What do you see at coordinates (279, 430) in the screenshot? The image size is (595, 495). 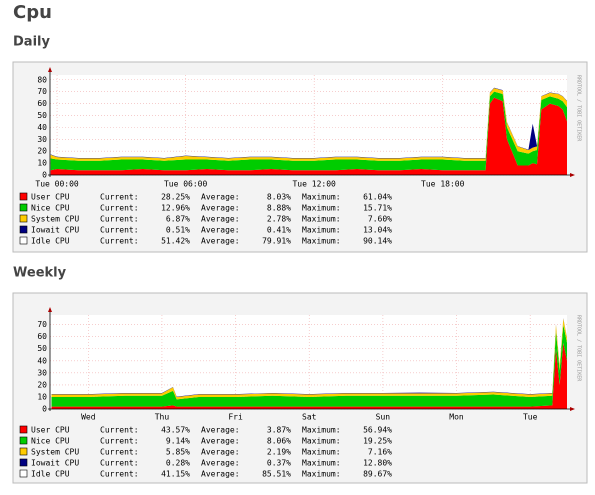 I see `stat-average: 3.87%` at bounding box center [279, 430].